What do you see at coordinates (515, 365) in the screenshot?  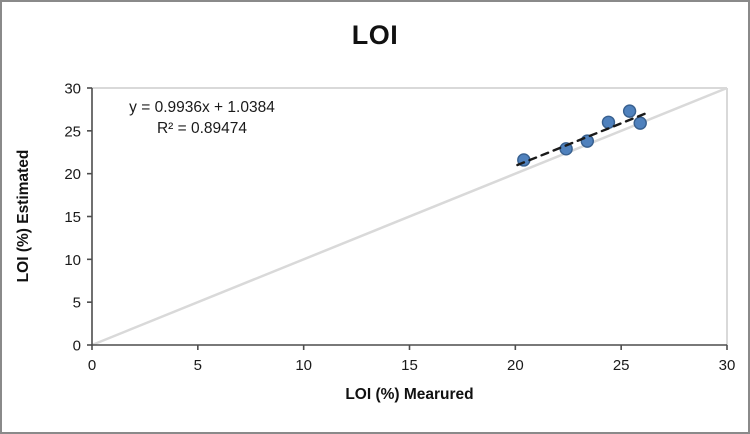 I see `x-tick-label: 20` at bounding box center [515, 365].